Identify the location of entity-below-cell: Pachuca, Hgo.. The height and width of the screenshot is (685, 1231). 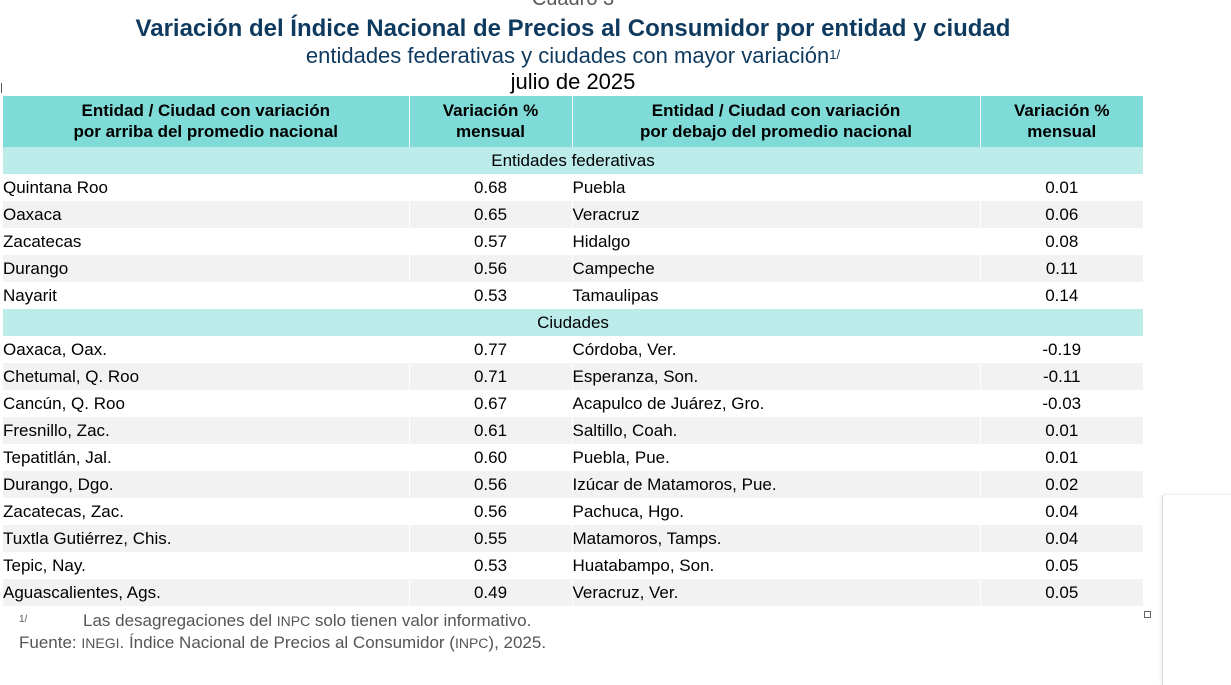
(776, 511).